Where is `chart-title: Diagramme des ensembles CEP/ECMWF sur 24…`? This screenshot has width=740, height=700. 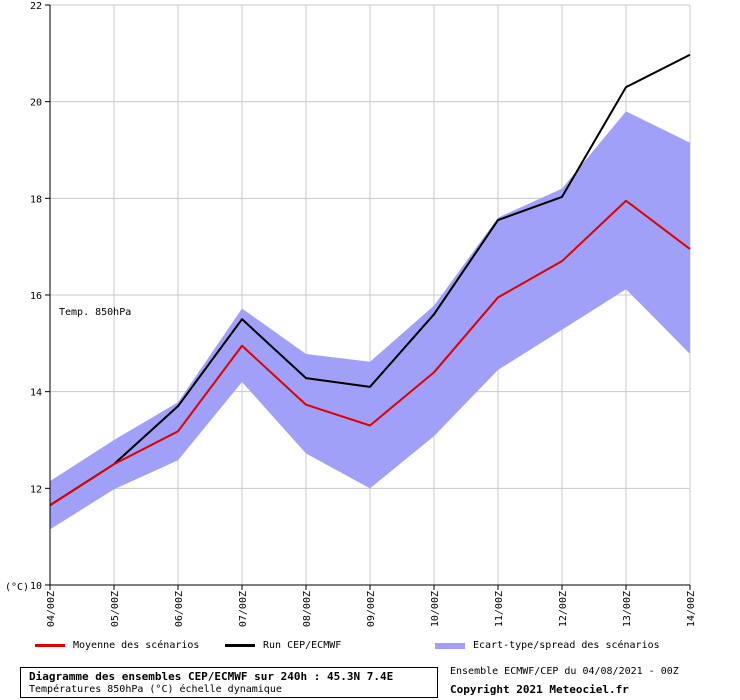
chart-title: Diagramme des ensembles CEP/ECMWF sur 24… is located at coordinates (211, 676).